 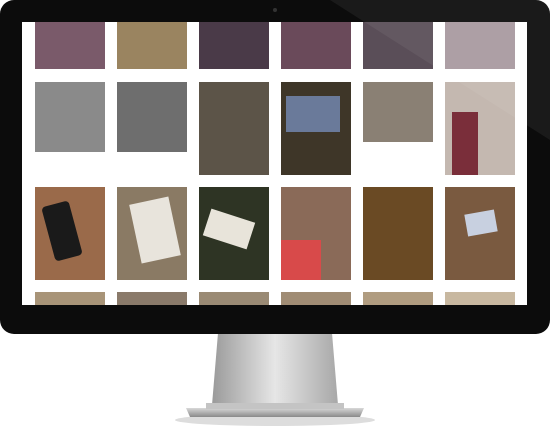 What do you see at coordinates (275, 412) in the screenshot?
I see `stand-base` at bounding box center [275, 412].